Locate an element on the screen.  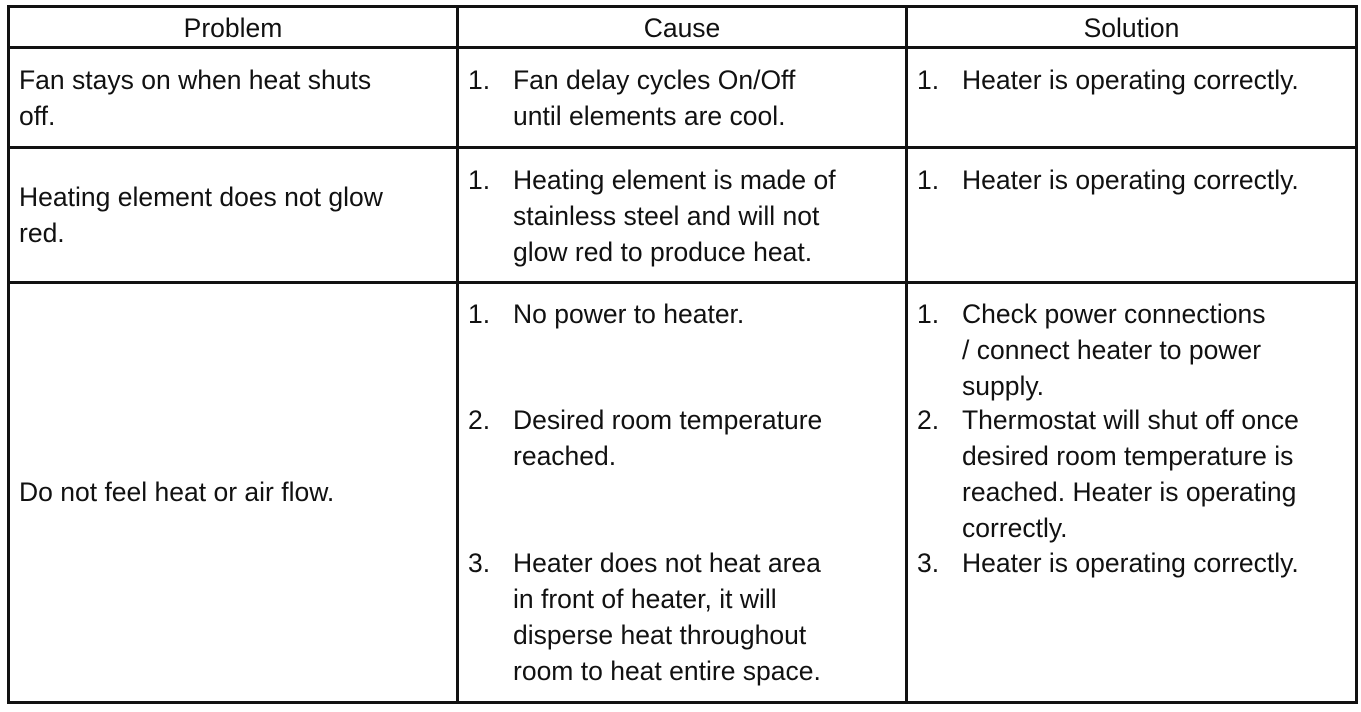
solution-text: Check power connections is located at coordinates (1114, 314).